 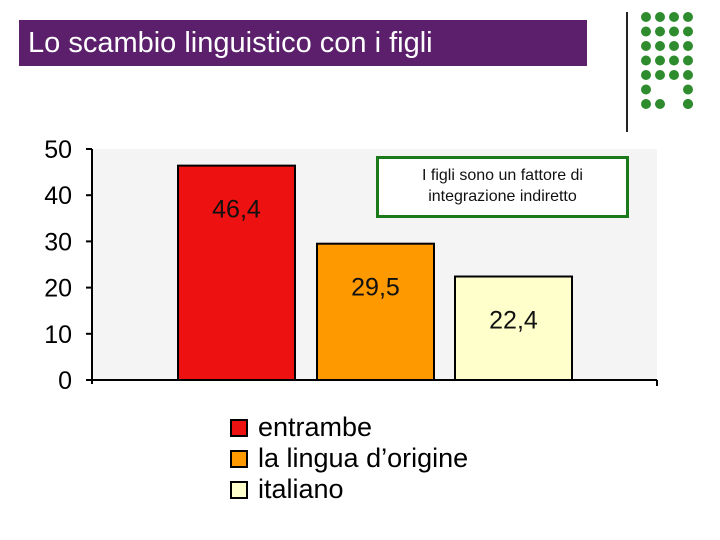 I want to click on legend-item: la lingua d’origine, so click(x=349, y=458).